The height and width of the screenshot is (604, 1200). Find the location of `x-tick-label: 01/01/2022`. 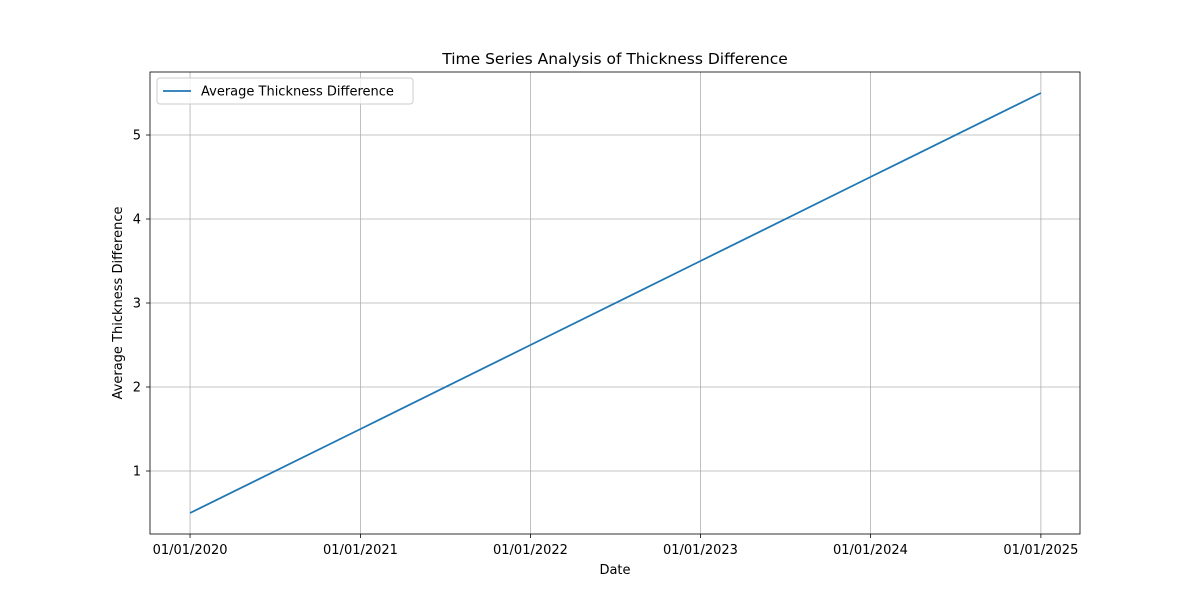

x-tick-label: 01/01/2022 is located at coordinates (530, 550).